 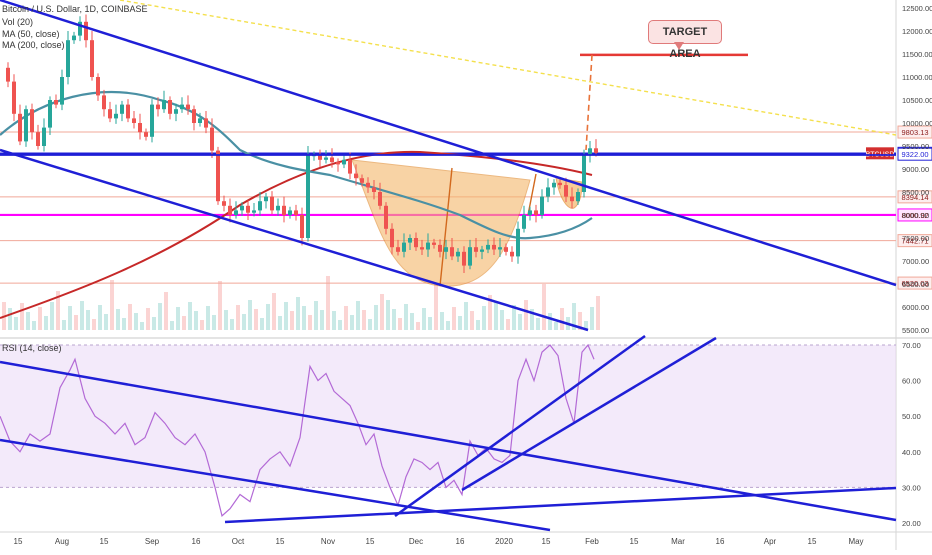 What do you see at coordinates (914, 154) in the screenshot?
I see `level-price-tag-label: 9322.00` at bounding box center [914, 154].